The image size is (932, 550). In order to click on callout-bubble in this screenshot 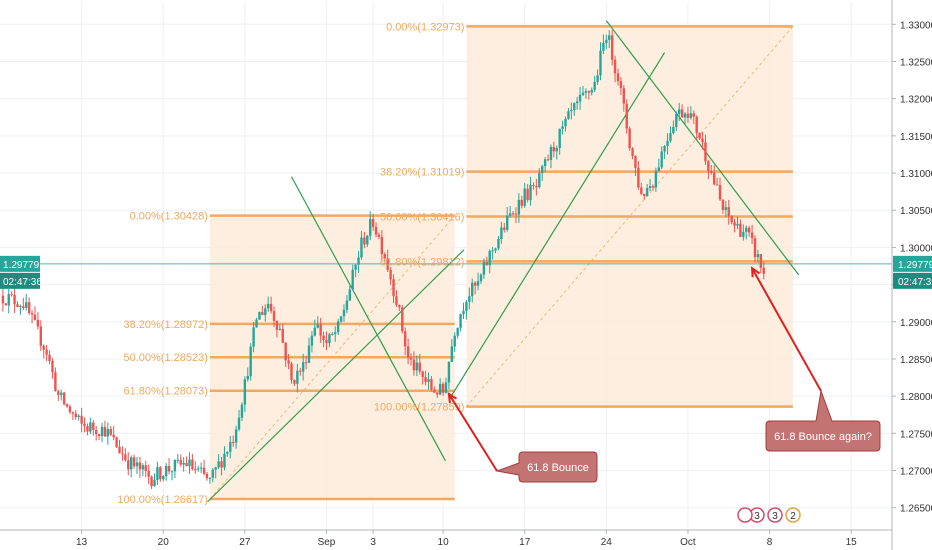, I will do `click(546, 467)`.